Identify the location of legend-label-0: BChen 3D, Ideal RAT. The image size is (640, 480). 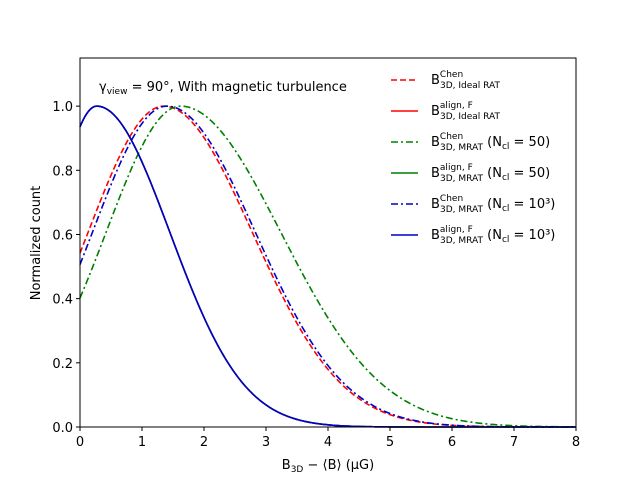
(466, 80).